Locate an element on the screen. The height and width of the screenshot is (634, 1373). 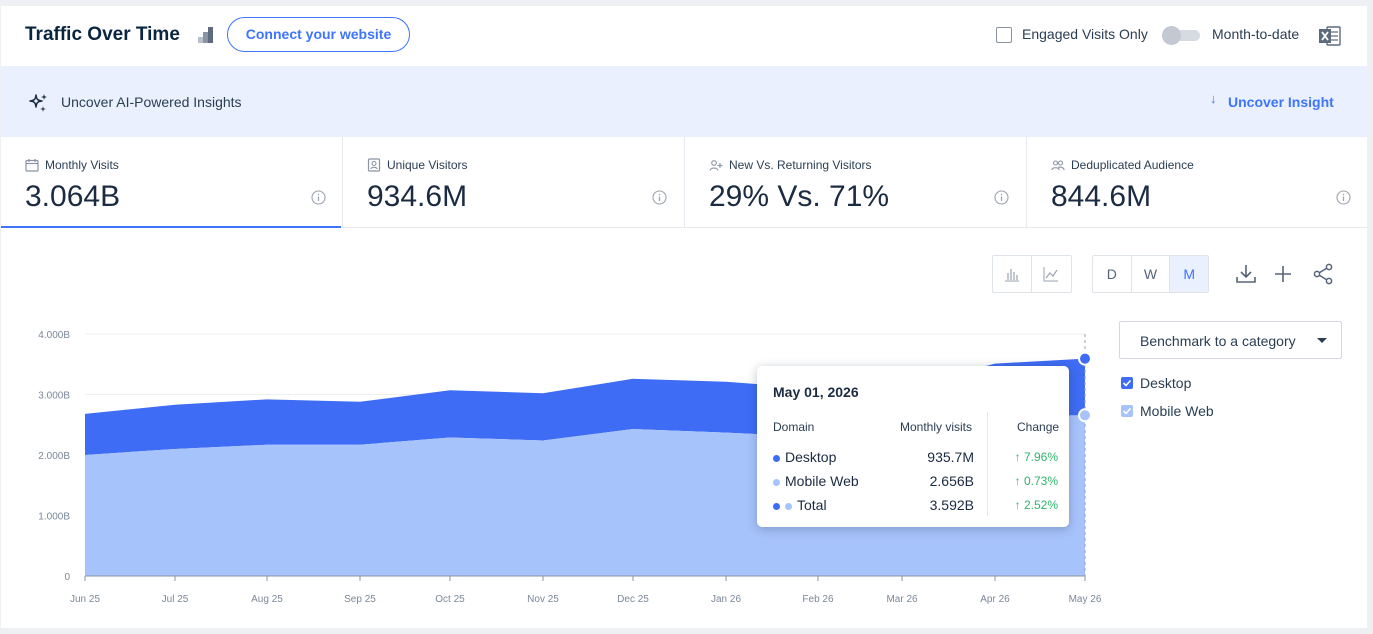
insights-label: Uncover AI-Powered Insights is located at coordinates (151, 102).